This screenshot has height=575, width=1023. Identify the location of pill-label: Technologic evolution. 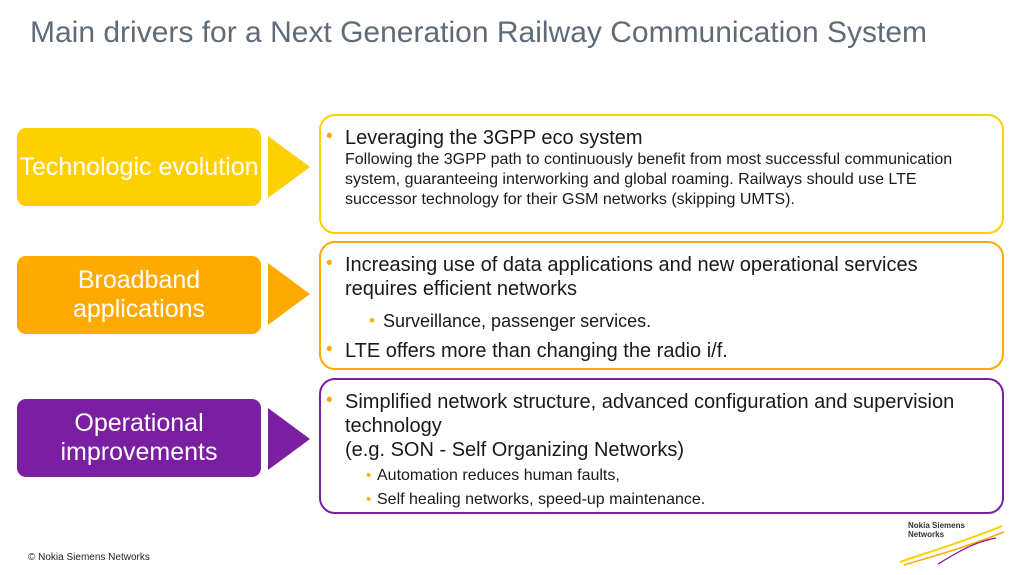
(139, 166).